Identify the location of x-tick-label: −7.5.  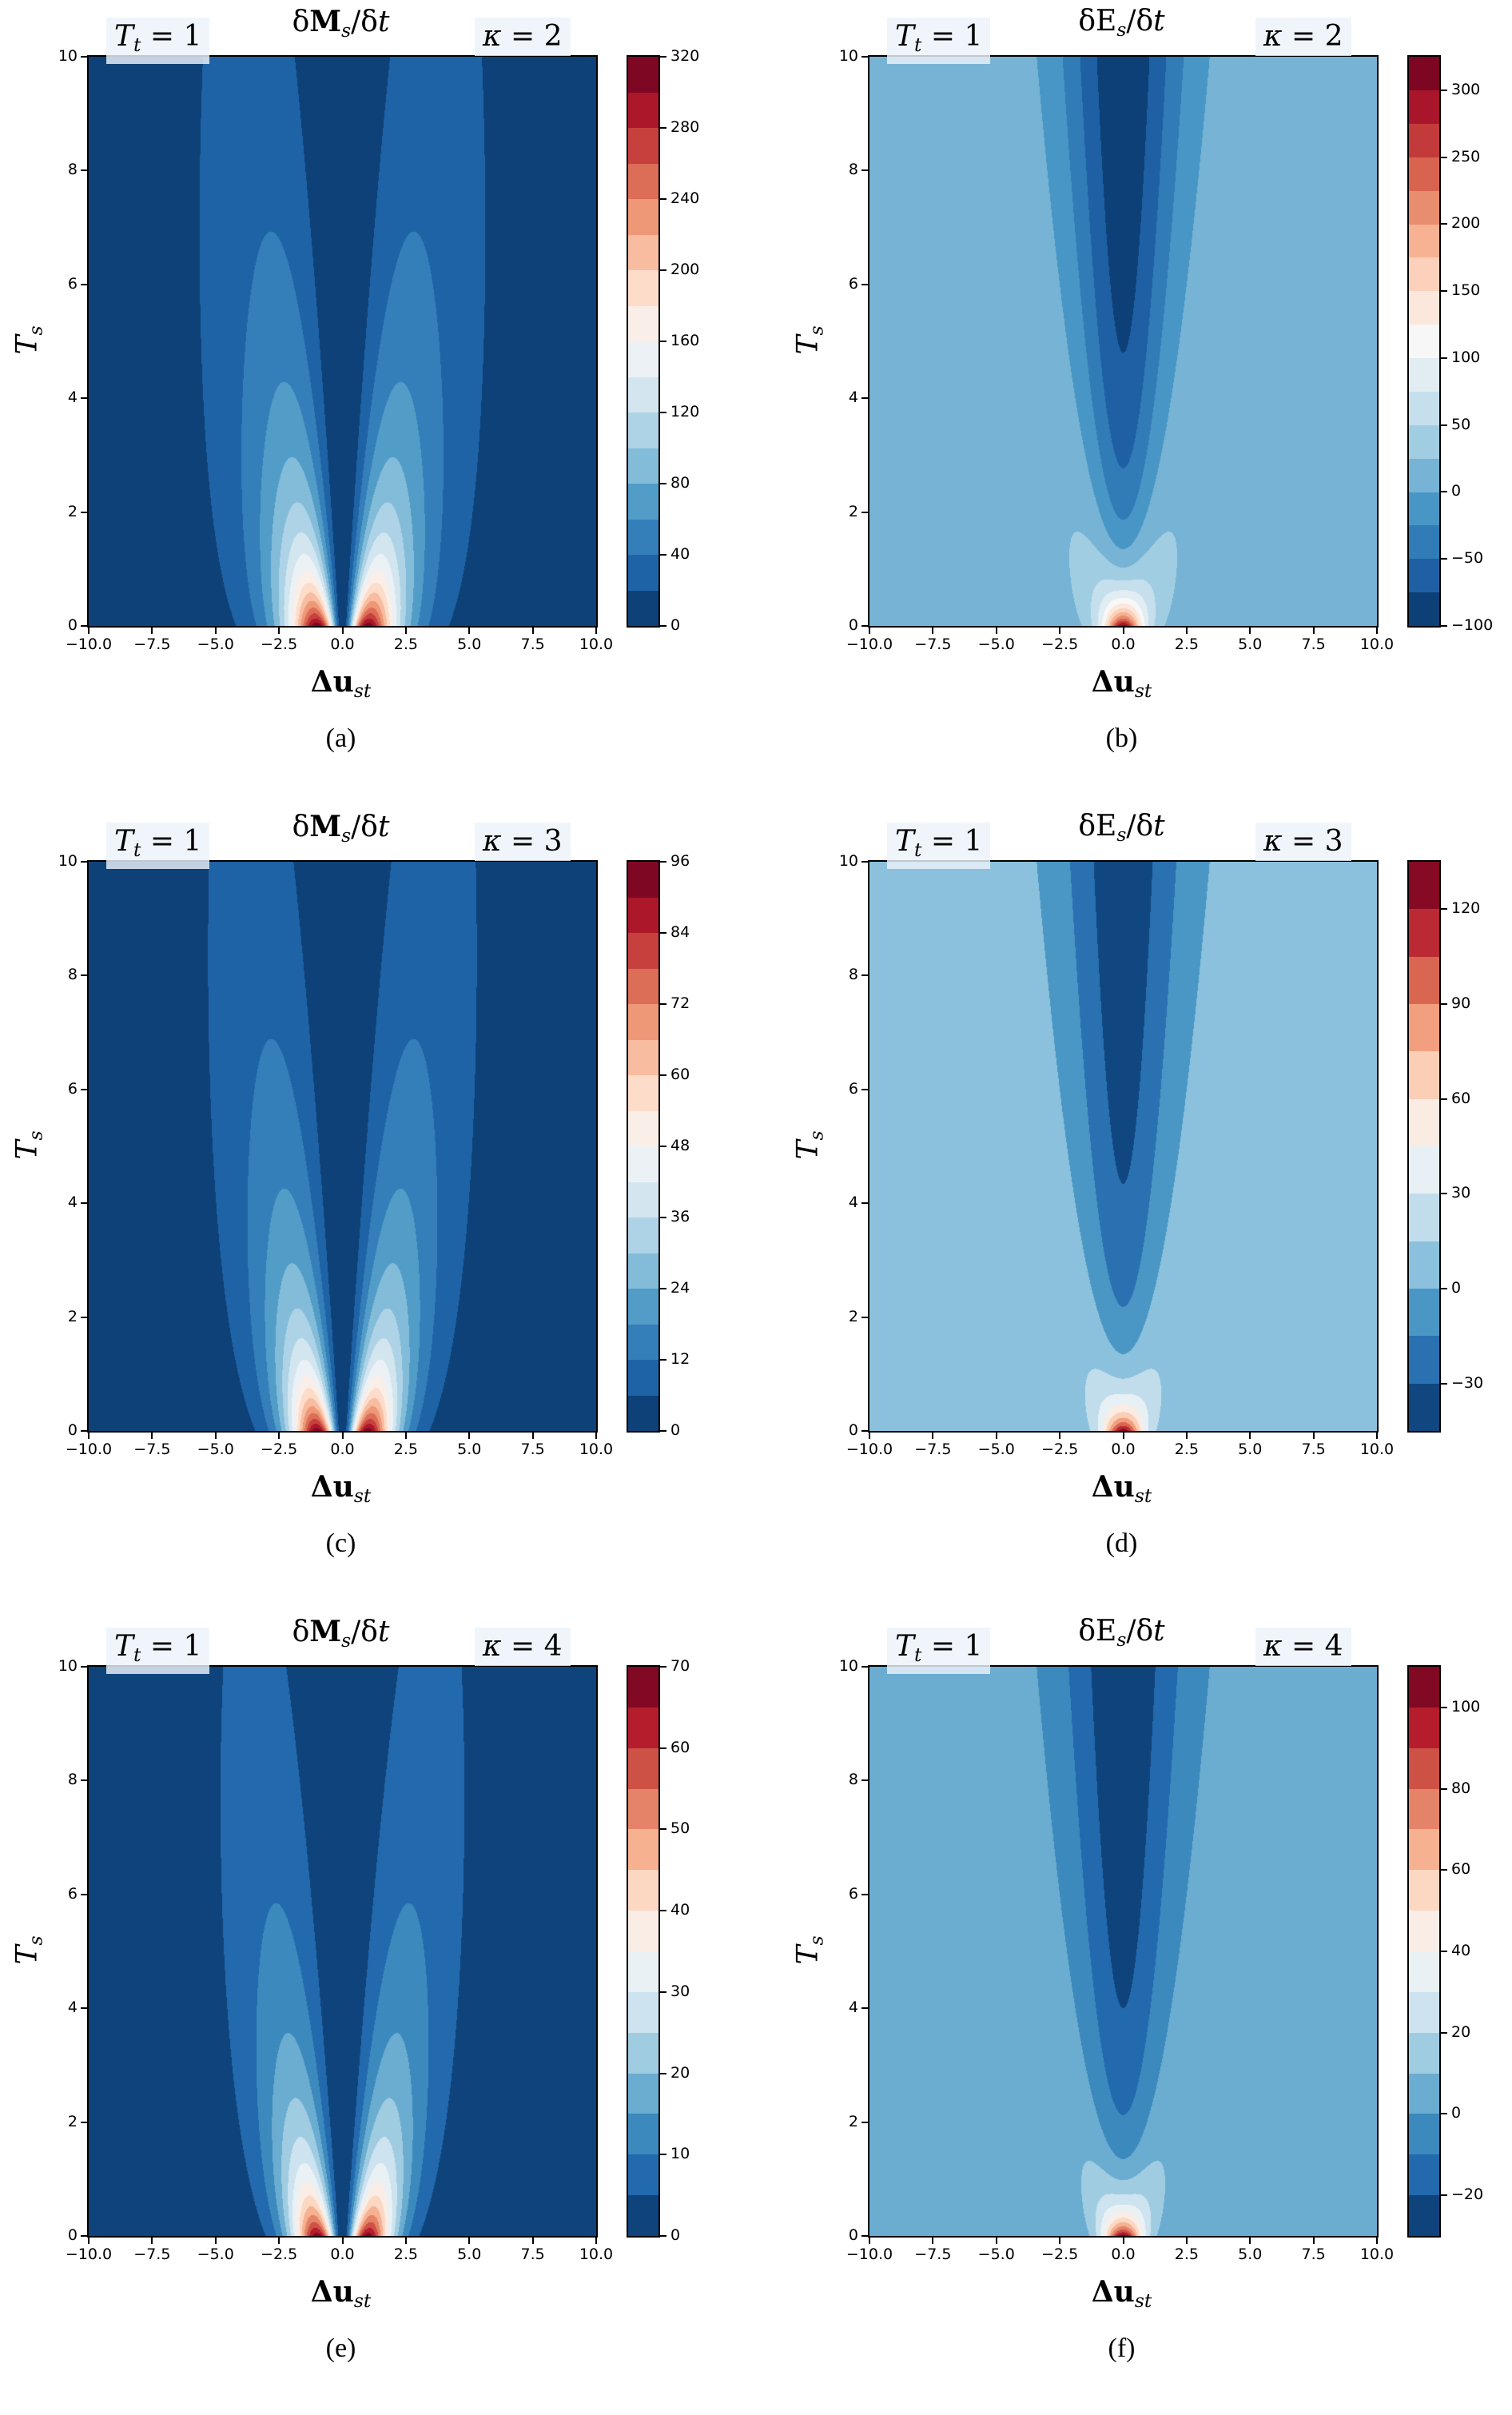
(152, 644).